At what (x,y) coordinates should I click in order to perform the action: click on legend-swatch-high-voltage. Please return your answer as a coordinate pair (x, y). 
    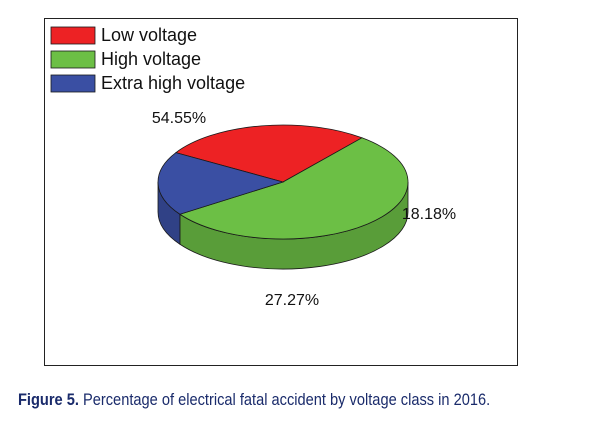
    Looking at the image, I should click on (73, 59).